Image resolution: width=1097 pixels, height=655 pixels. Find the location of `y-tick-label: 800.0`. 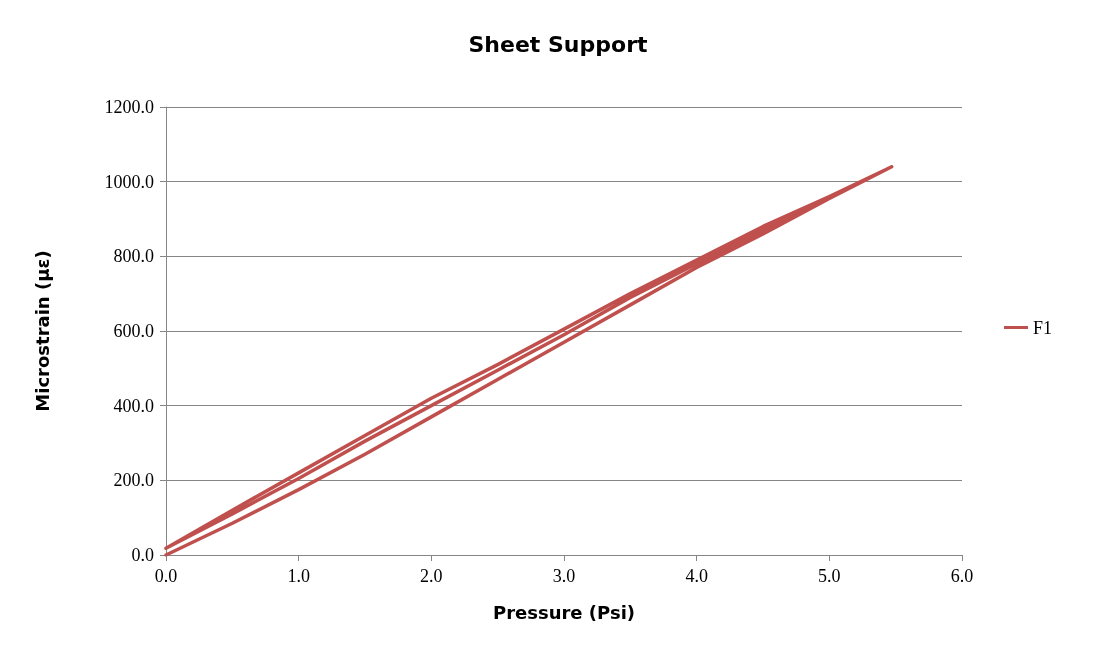

y-tick-label: 800.0 is located at coordinates (133, 256).